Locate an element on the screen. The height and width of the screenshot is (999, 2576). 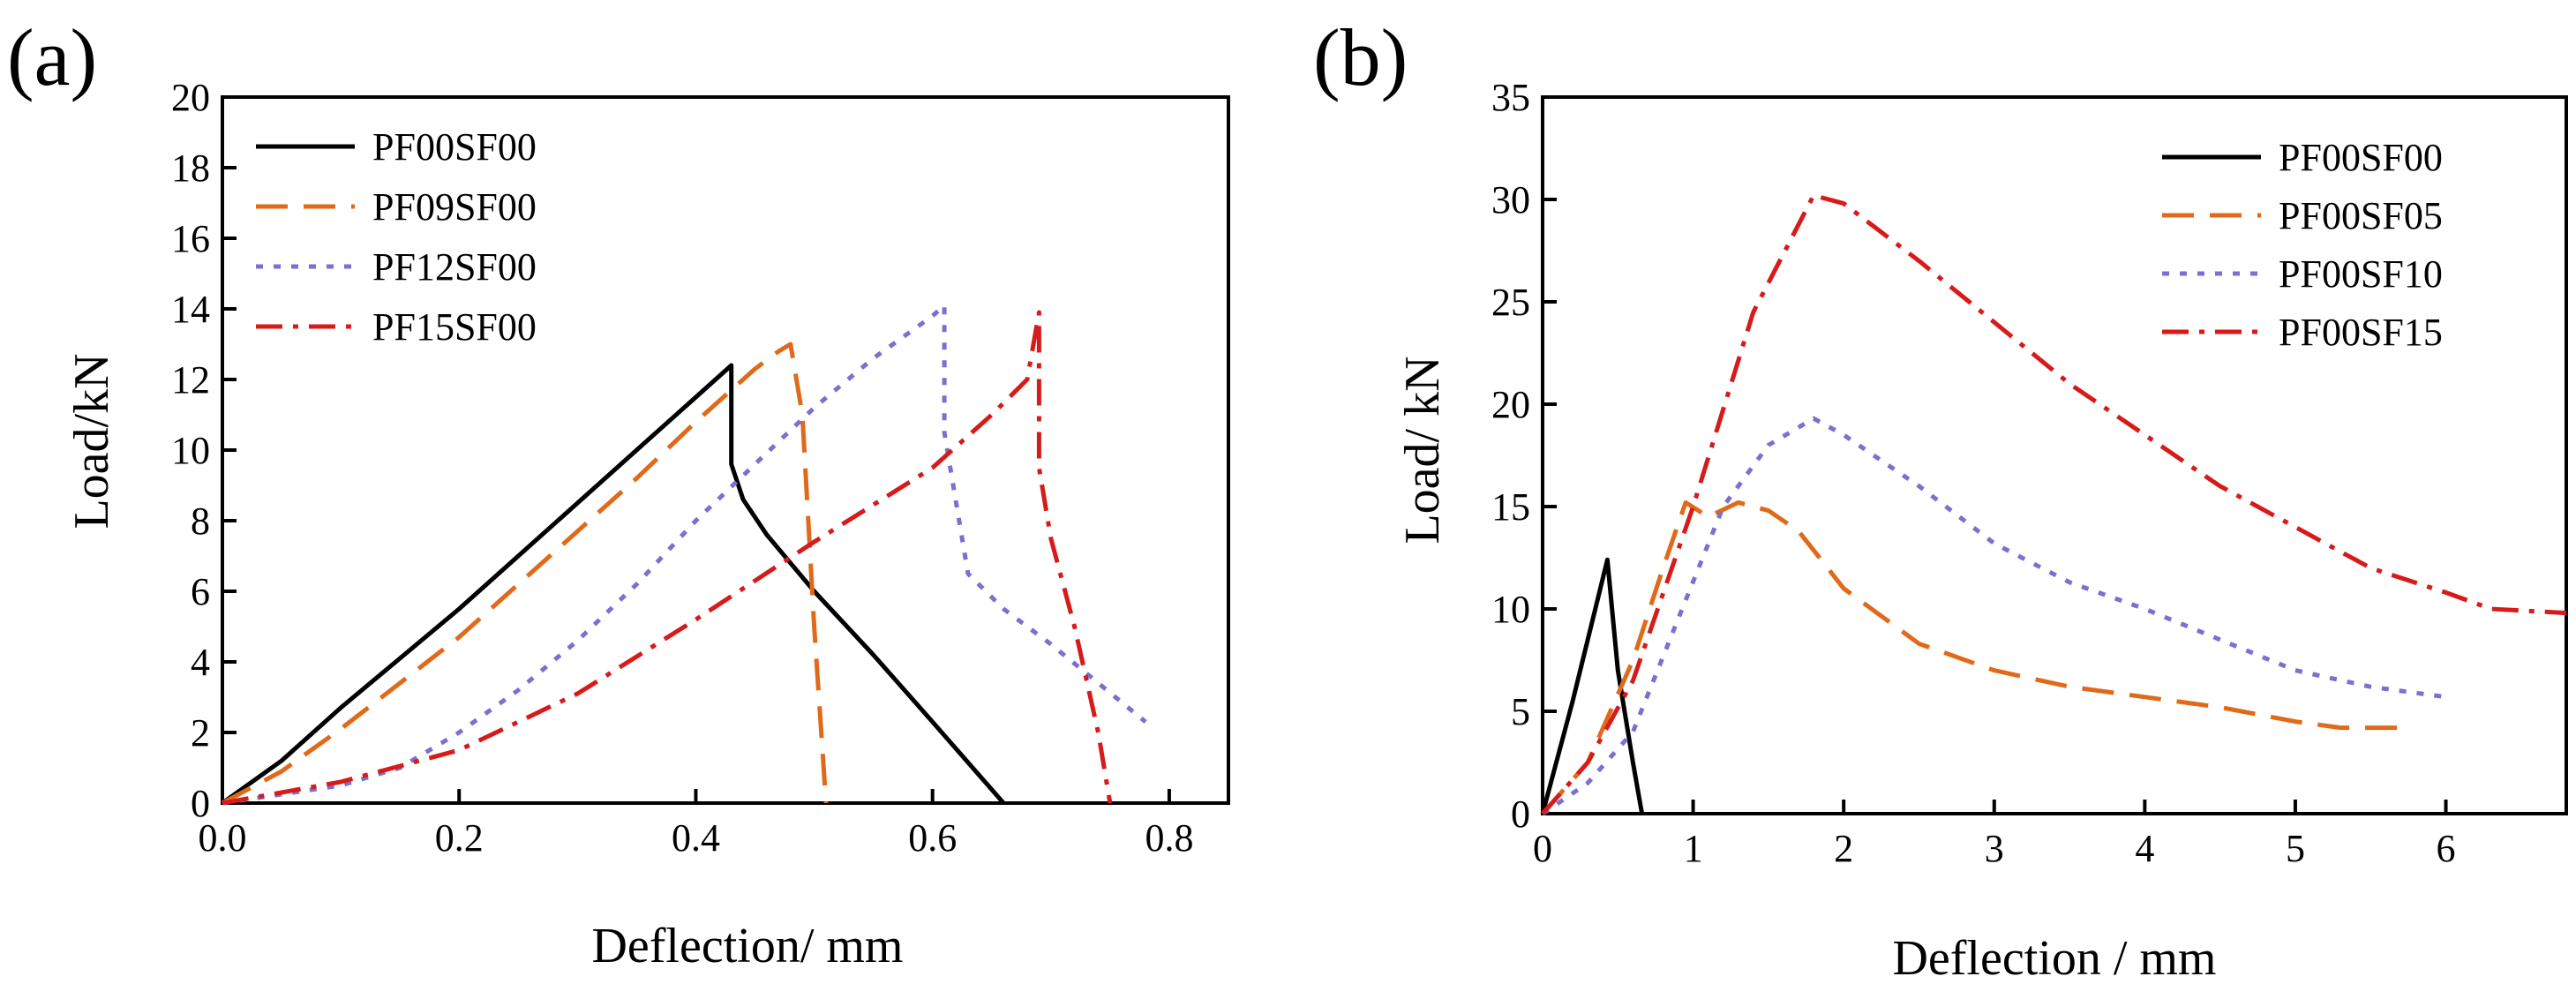
legend-label-pf09sf00: PF09SF00 is located at coordinates (454, 207).